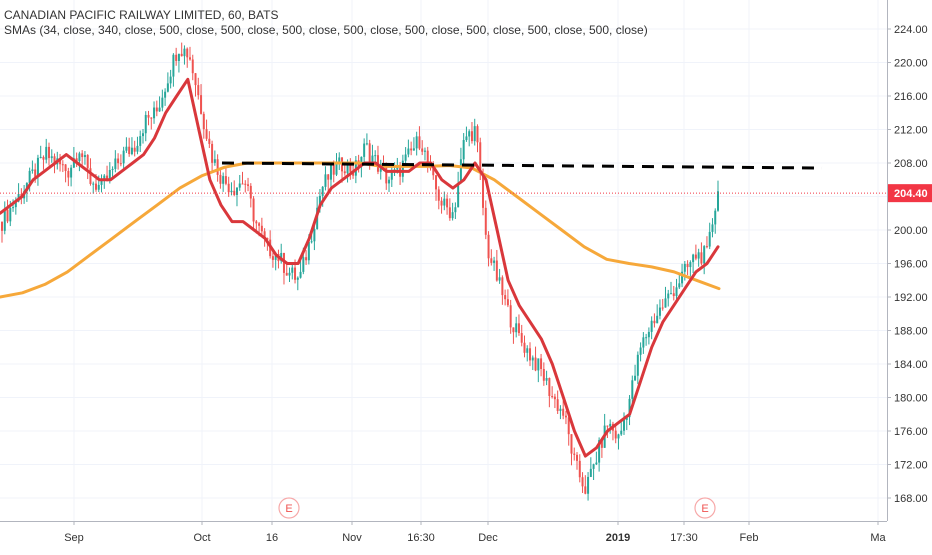 This screenshot has height=555, width=932. What do you see at coordinates (522, 165) in the screenshot?
I see `horizontal-trendline` at bounding box center [522, 165].